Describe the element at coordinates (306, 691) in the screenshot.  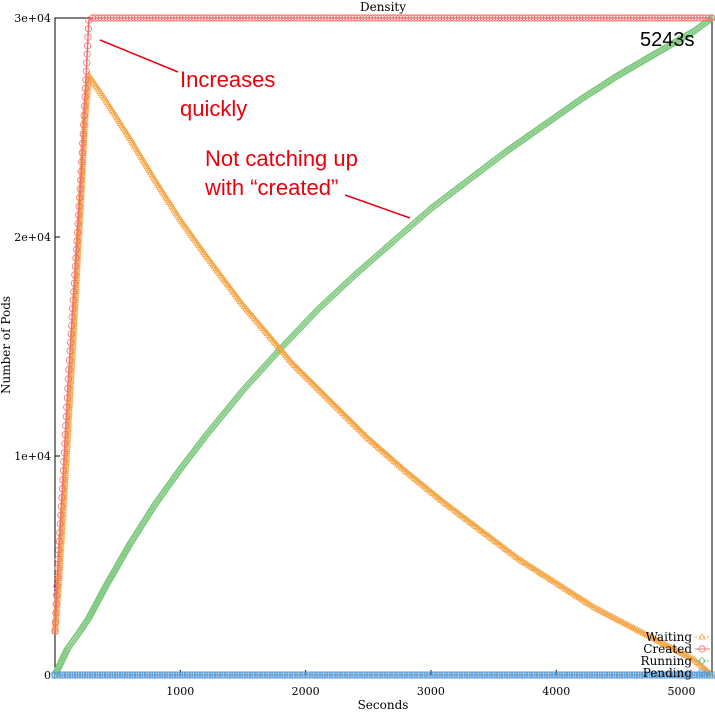
I see `x-tick-label: 2000` at that location.